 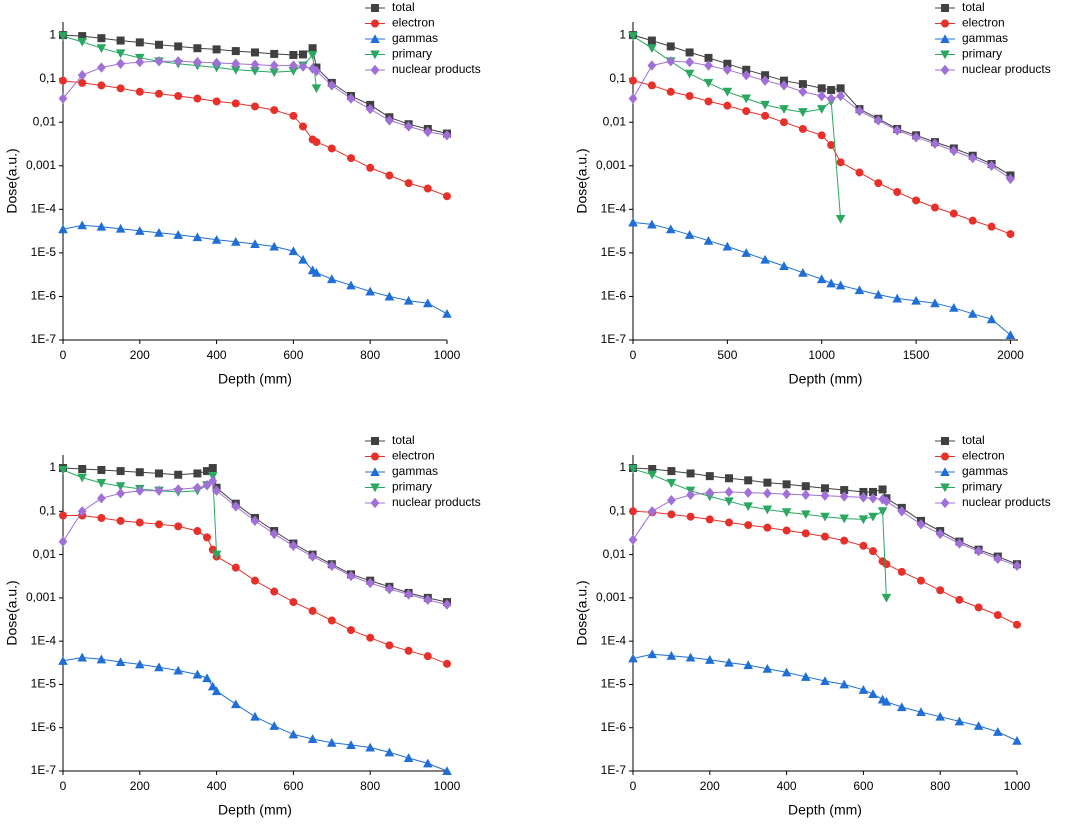 What do you see at coordinates (255, 810) in the screenshot?
I see `x-axis-title: Depth (mm)` at bounding box center [255, 810].